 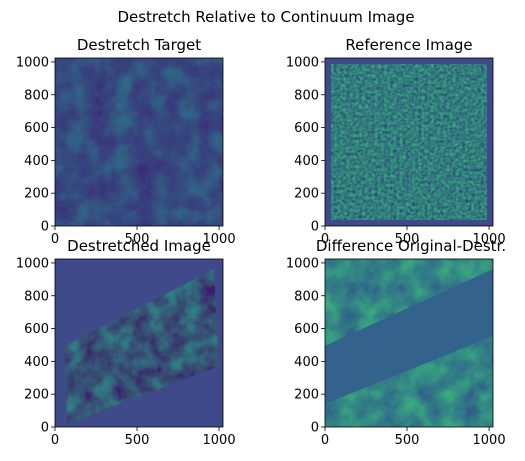 What do you see at coordinates (265, 17) in the screenshot?
I see `figure-suptitle: Destretch Relative to Continuum Image` at bounding box center [265, 17].